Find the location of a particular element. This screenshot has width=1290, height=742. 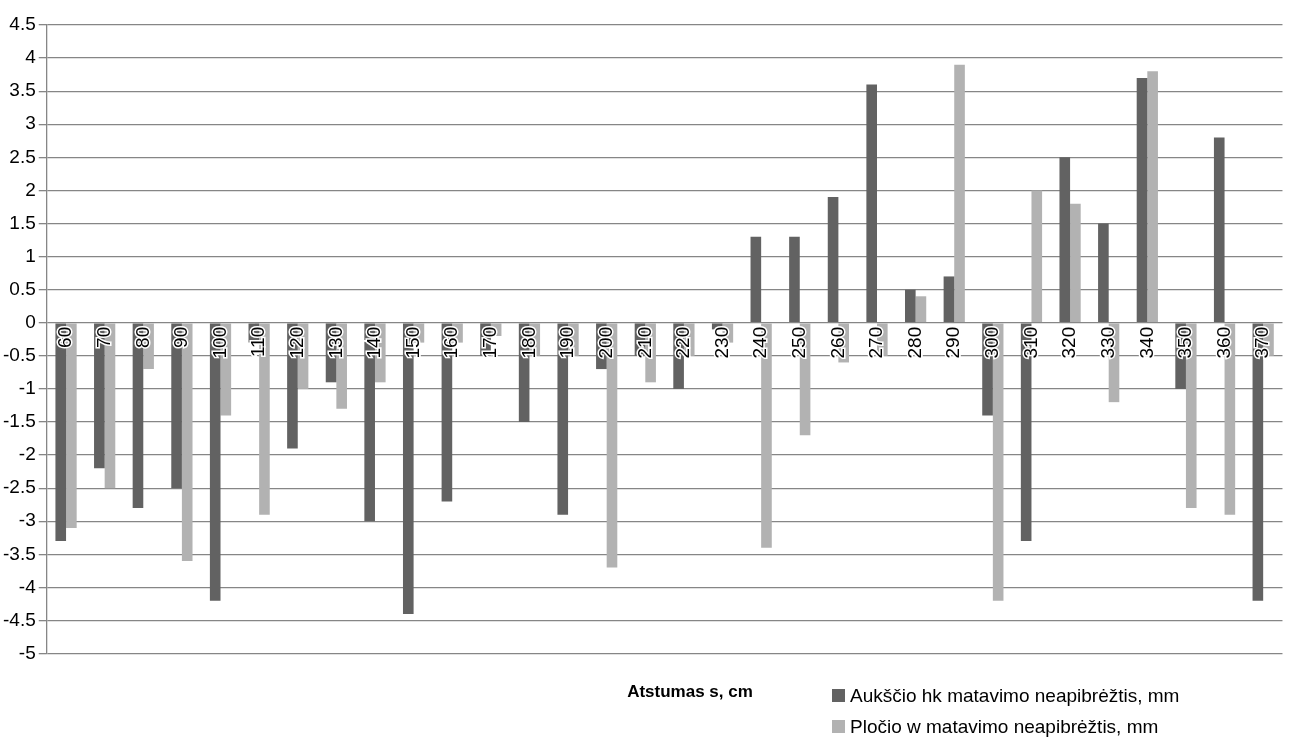

x-tick-label: 280 is located at coordinates (914, 342).